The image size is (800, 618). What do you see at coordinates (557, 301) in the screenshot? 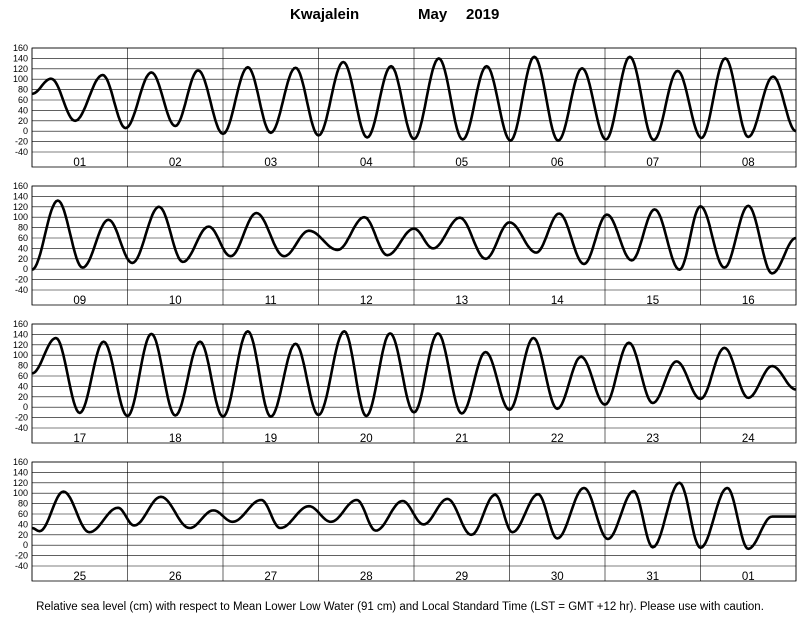
I see `day-label: 14` at bounding box center [557, 301].